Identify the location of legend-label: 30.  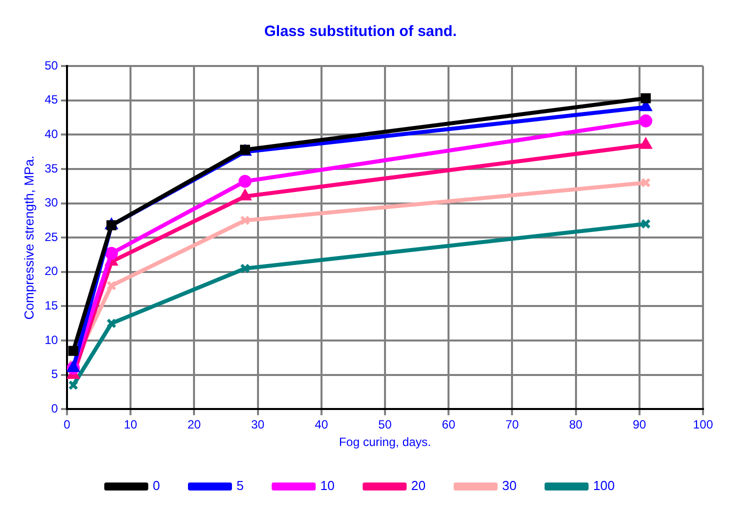
(509, 486).